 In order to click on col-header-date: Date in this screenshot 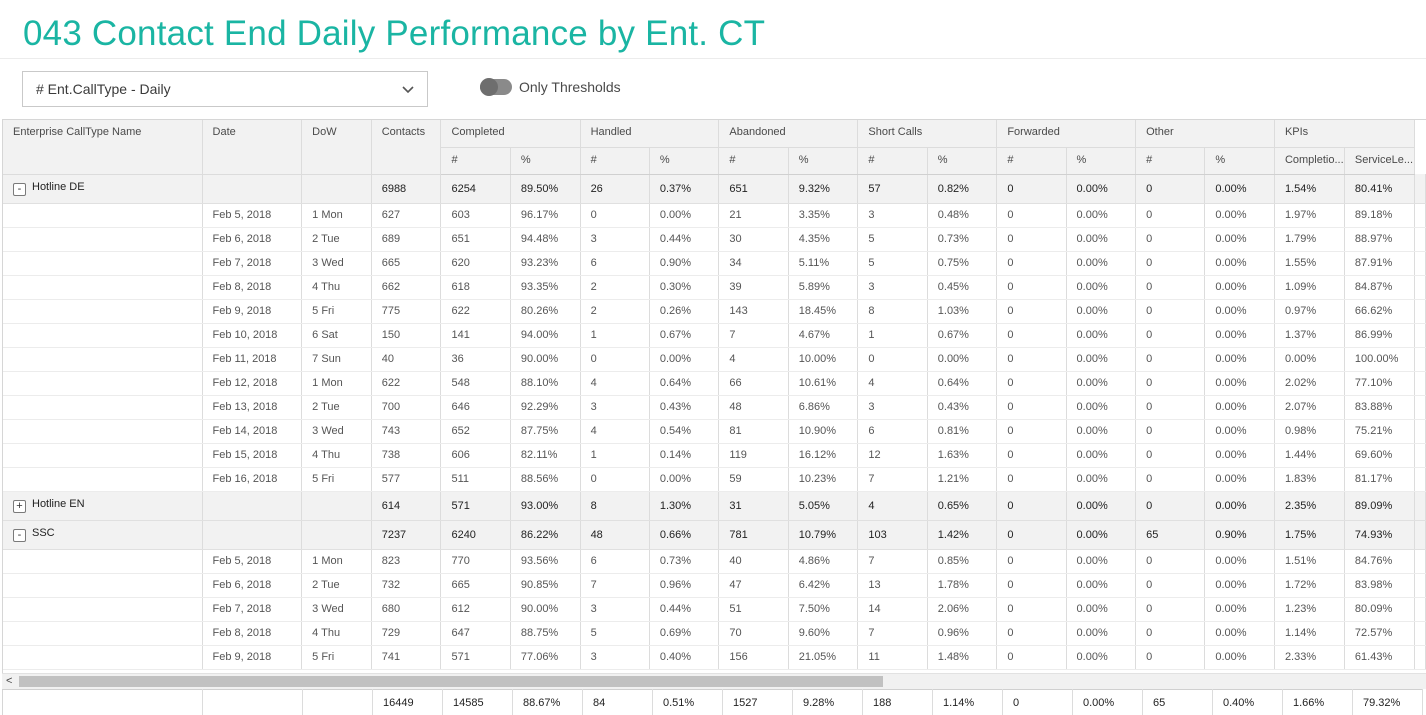, I will do `click(252, 147)`.